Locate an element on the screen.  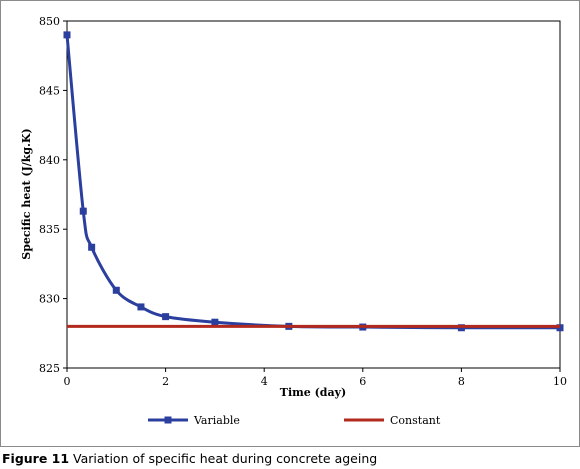
y-axis-title: Specific heat (J/kg.K) is located at coordinates (26, 193).